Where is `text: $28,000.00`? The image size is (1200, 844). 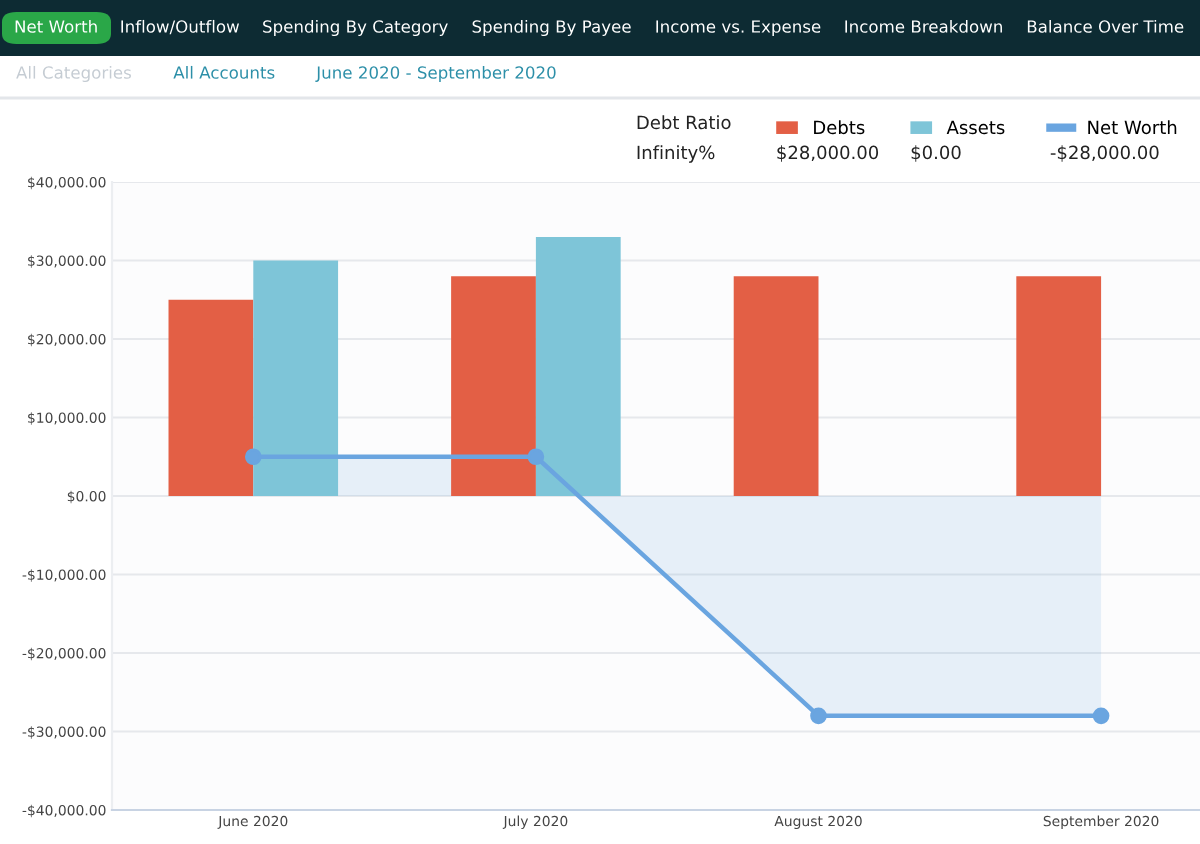
text: $28,000.00 is located at coordinates (828, 153).